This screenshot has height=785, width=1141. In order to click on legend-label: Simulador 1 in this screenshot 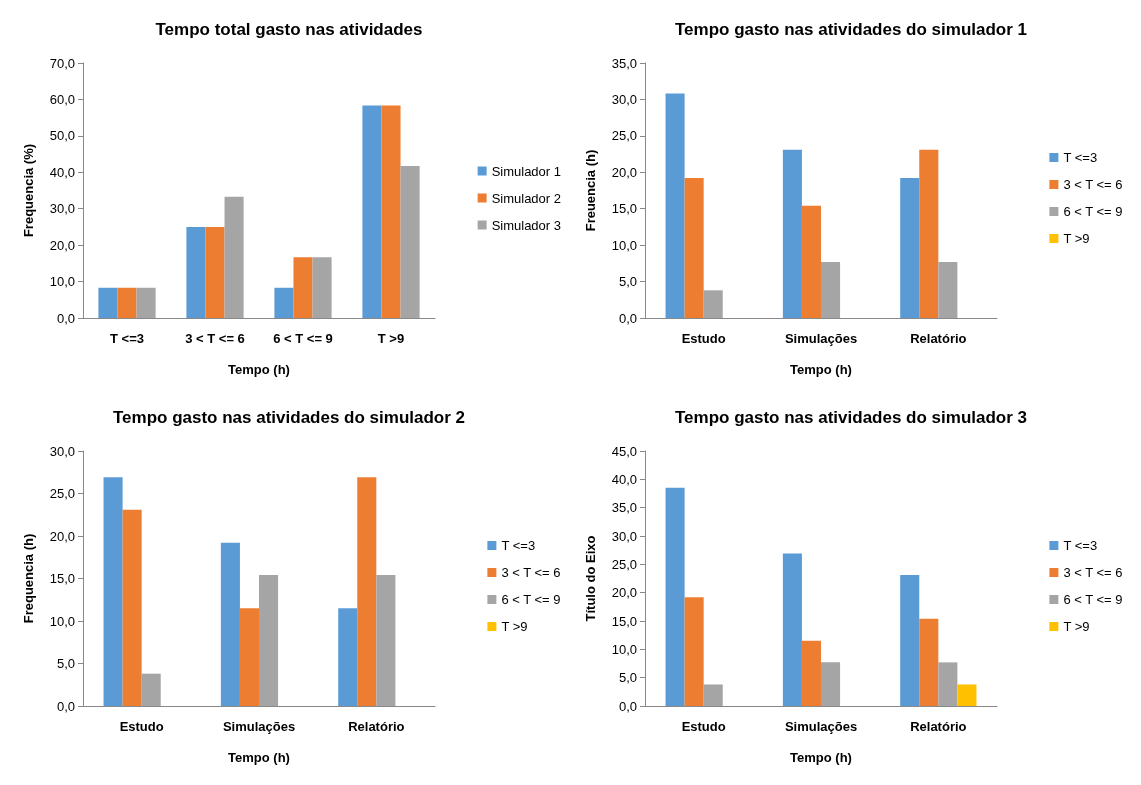, I will do `click(526, 171)`.